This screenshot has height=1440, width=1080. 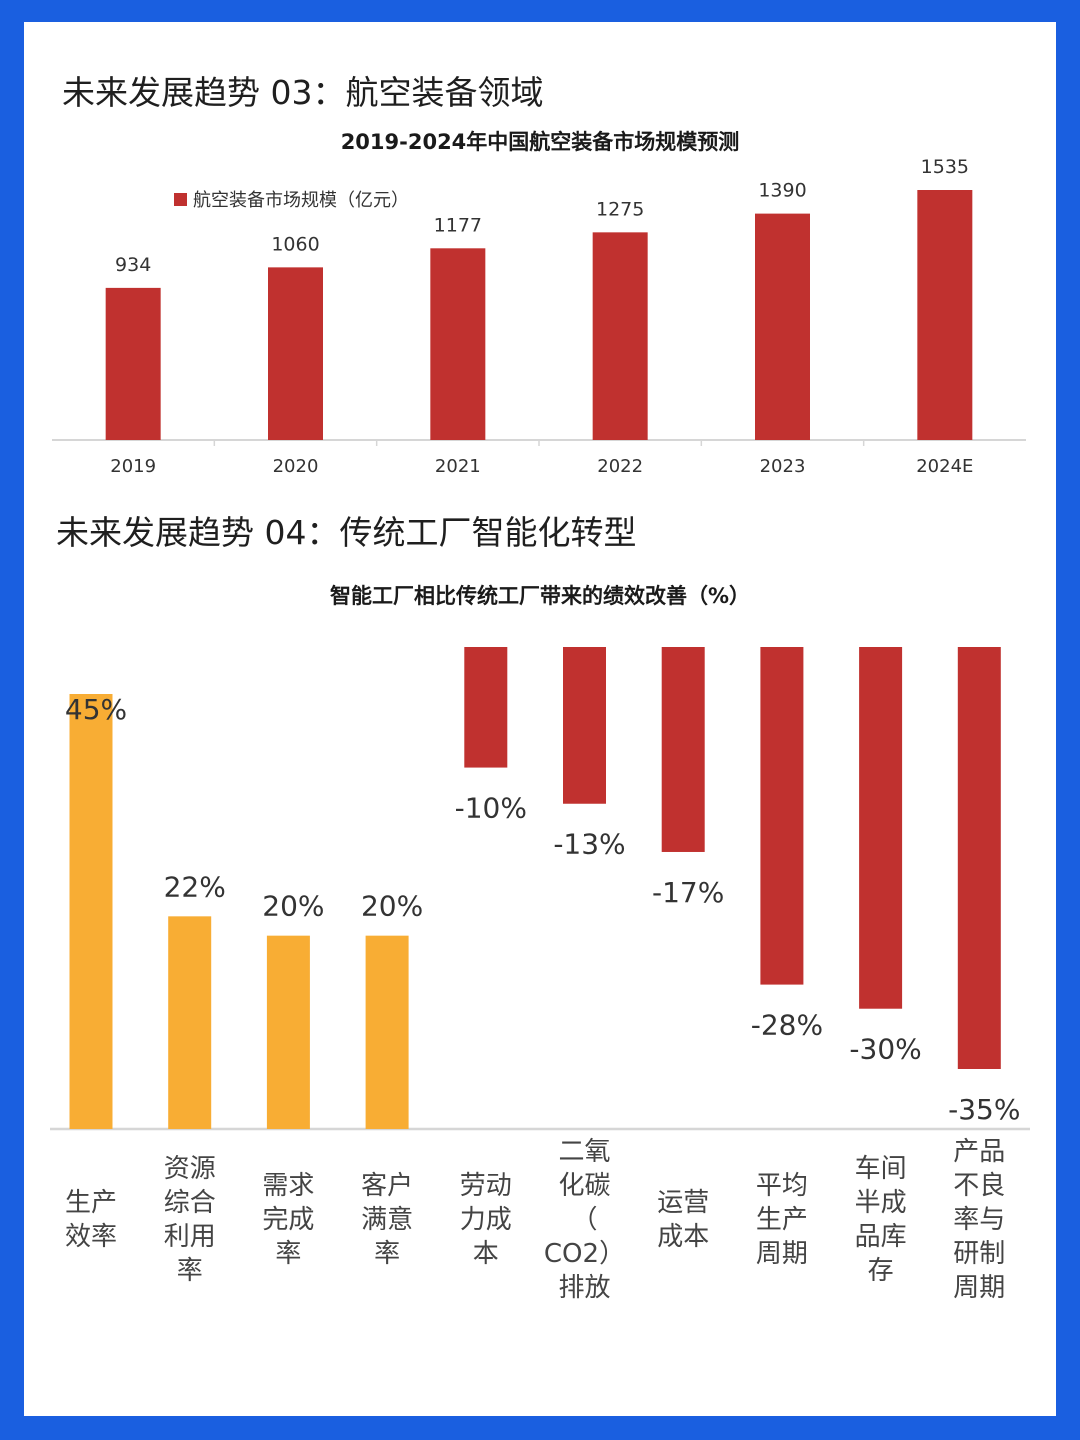 What do you see at coordinates (91, 1220) in the screenshot?
I see `chart2-category-label: 生产效率` at bounding box center [91, 1220].